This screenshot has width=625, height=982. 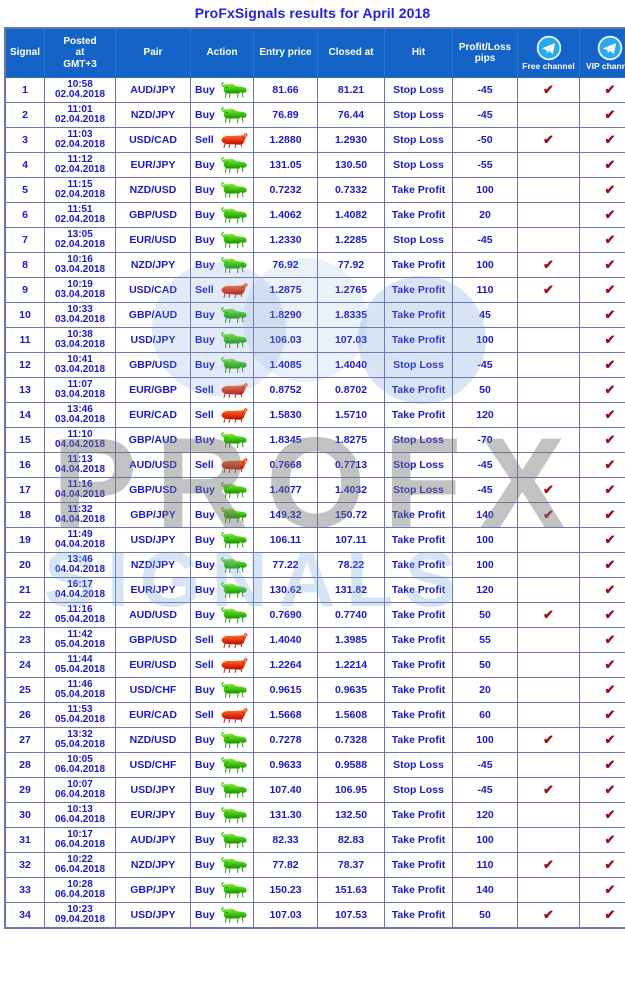 I want to click on cell-entry-price: 149.32, so click(x=285, y=515).